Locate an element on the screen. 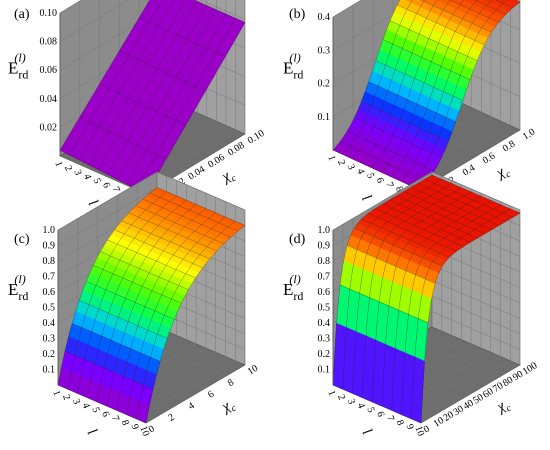 The height and width of the screenshot is (450, 550). x-tick-label: 9 is located at coordinates (135, 427).